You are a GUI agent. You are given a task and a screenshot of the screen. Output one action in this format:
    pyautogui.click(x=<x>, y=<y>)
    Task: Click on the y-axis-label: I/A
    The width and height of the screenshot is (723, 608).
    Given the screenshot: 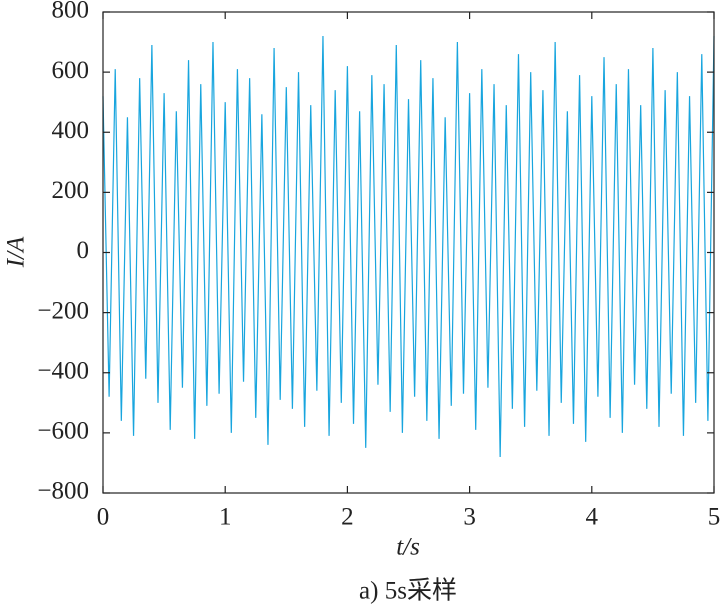 What is the action you would take?
    pyautogui.click(x=16, y=252)
    